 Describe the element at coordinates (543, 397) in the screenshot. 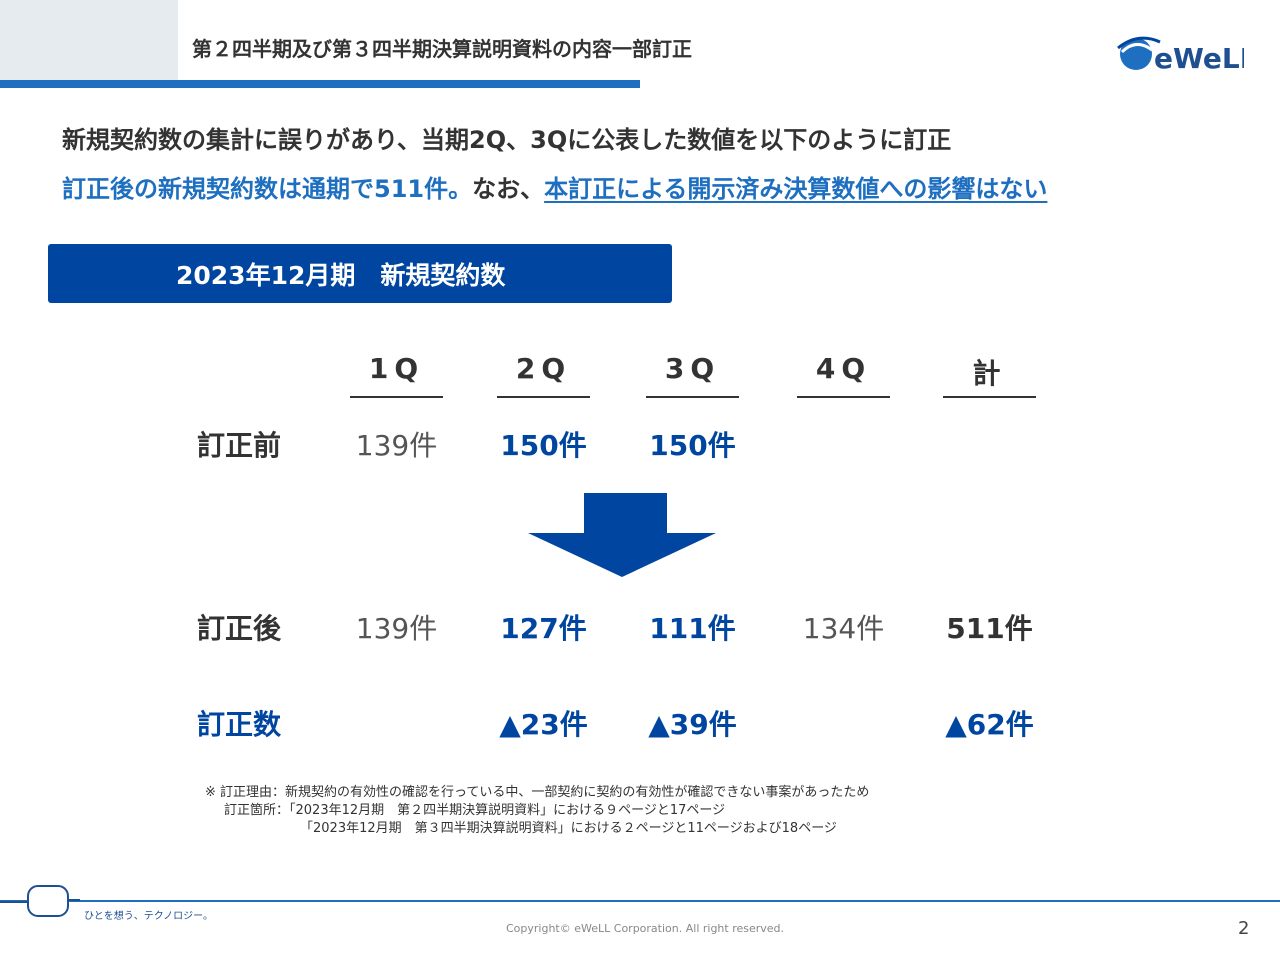

I see `col-rule-2q` at that location.